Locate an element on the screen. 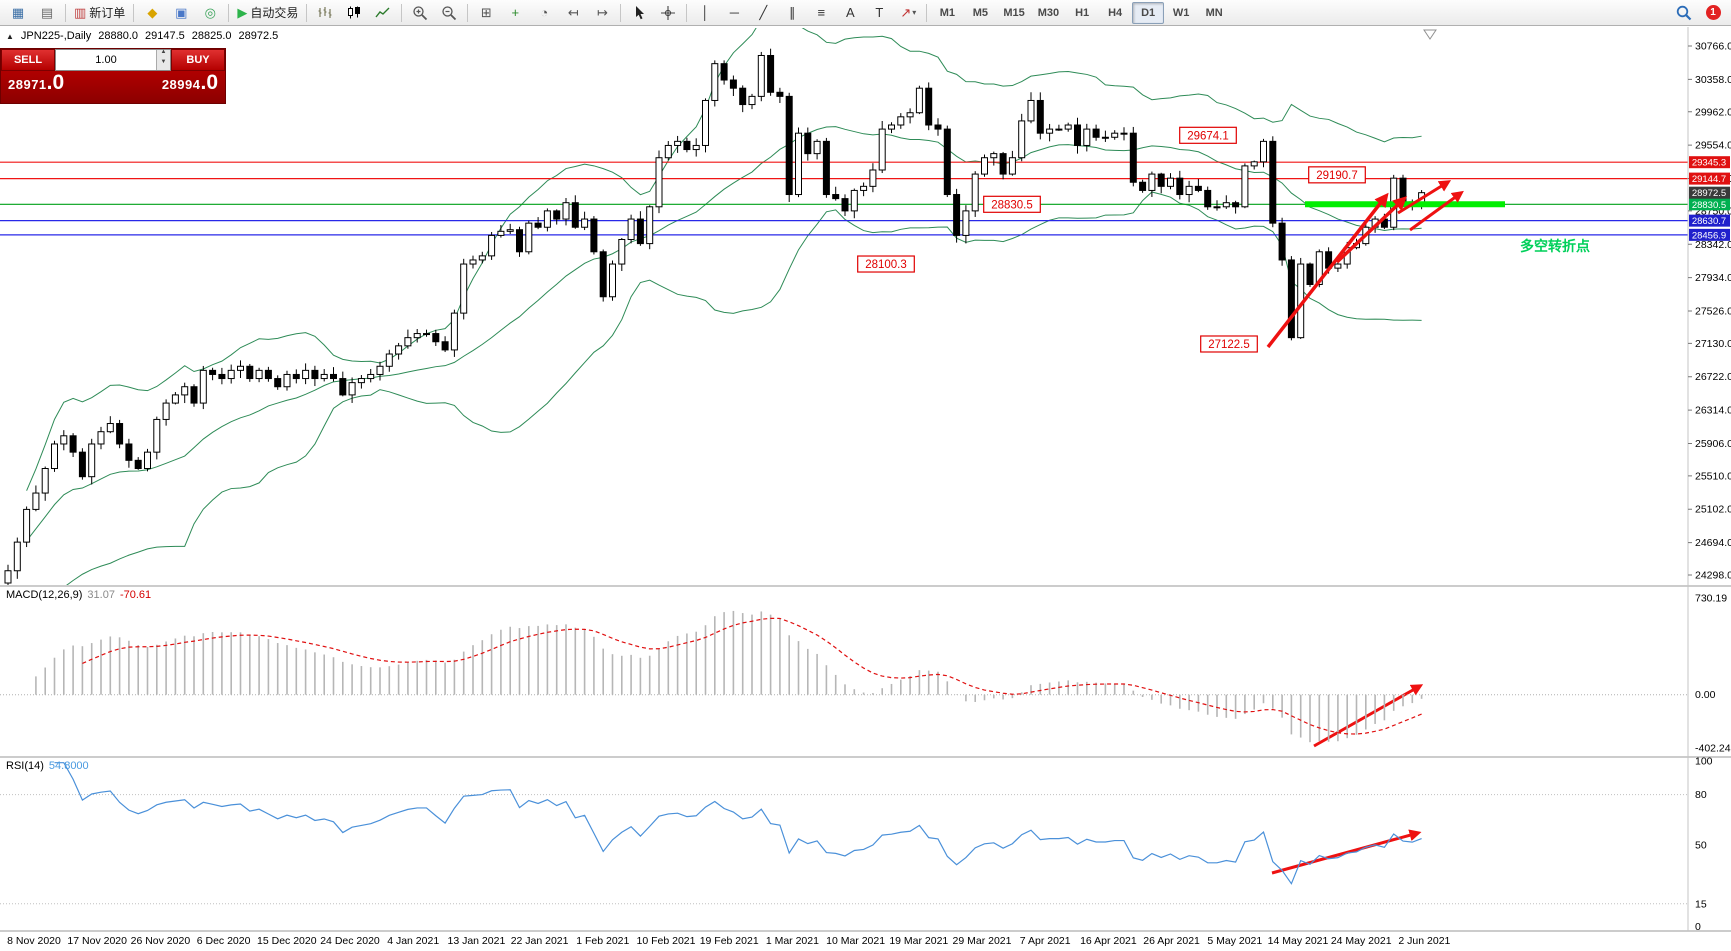 The width and height of the screenshot is (1731, 951). text-button: A is located at coordinates (850, 12).